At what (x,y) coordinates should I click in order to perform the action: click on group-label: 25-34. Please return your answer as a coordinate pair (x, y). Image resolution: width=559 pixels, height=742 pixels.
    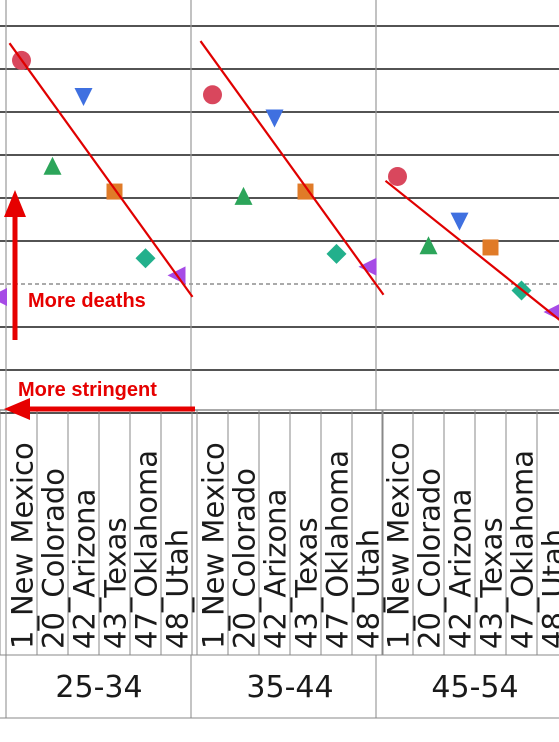
    Looking at the image, I should click on (98, 687).